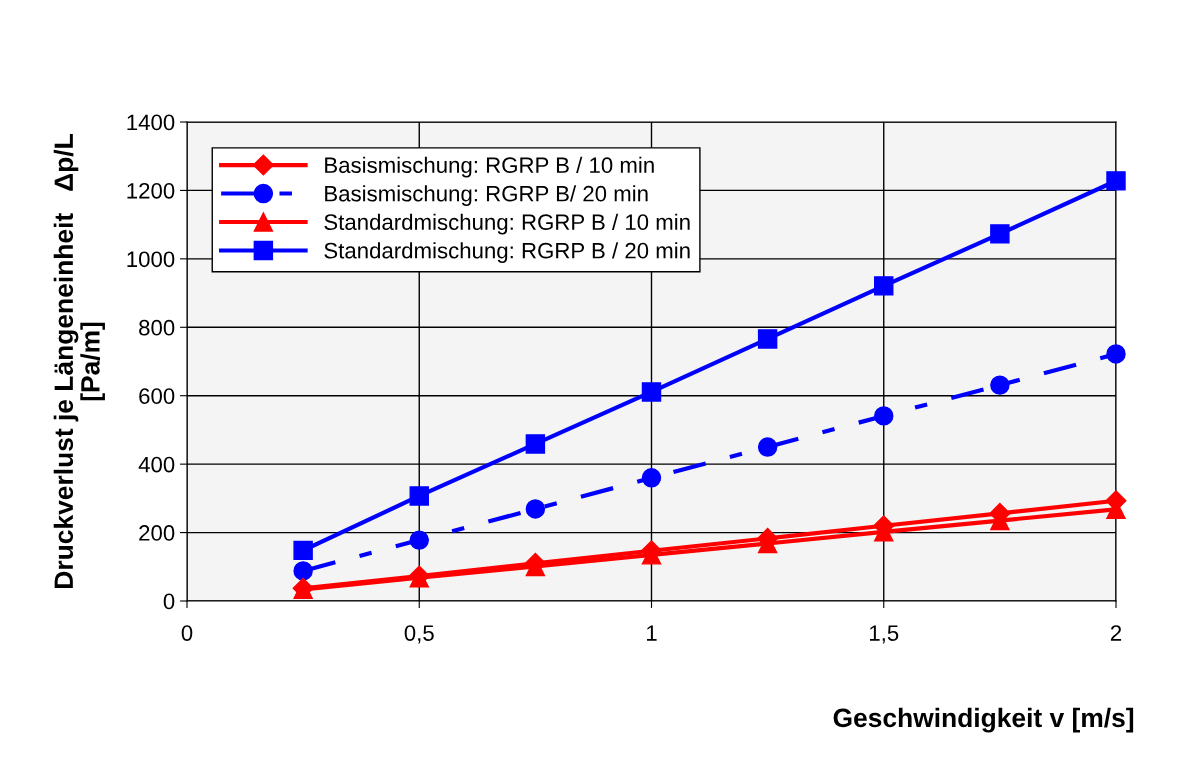 The width and height of the screenshot is (1192, 783). I want to click on y-tick-label: 200, so click(157, 533).